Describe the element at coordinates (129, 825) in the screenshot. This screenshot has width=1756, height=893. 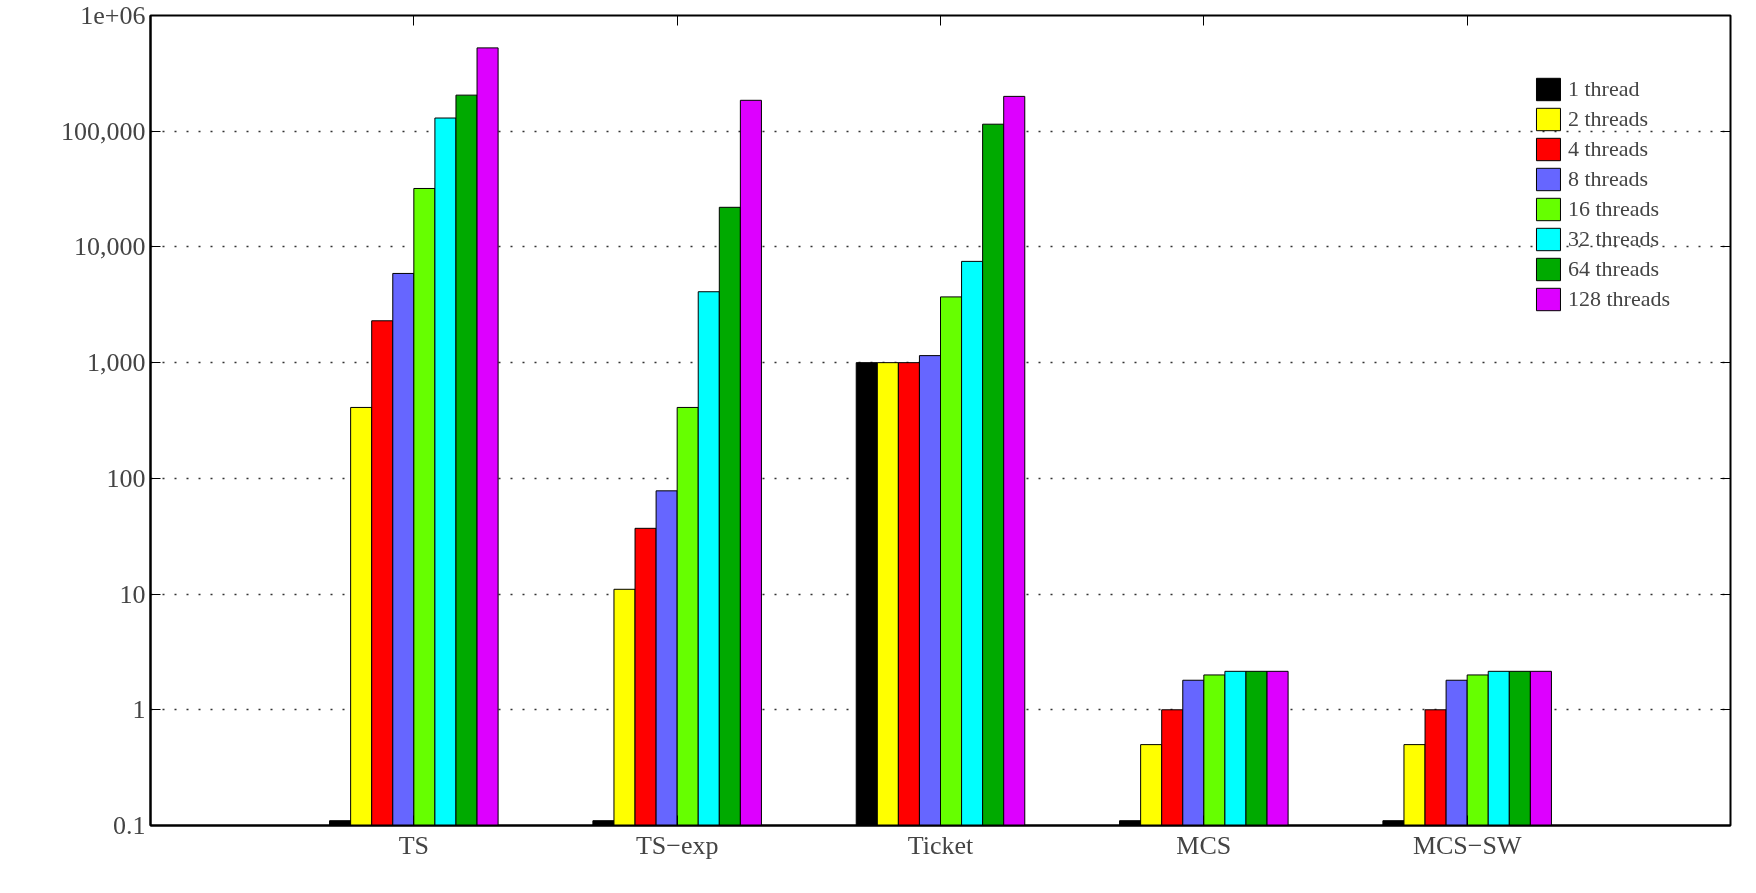
I see `y-tick-label: 0.1` at that location.